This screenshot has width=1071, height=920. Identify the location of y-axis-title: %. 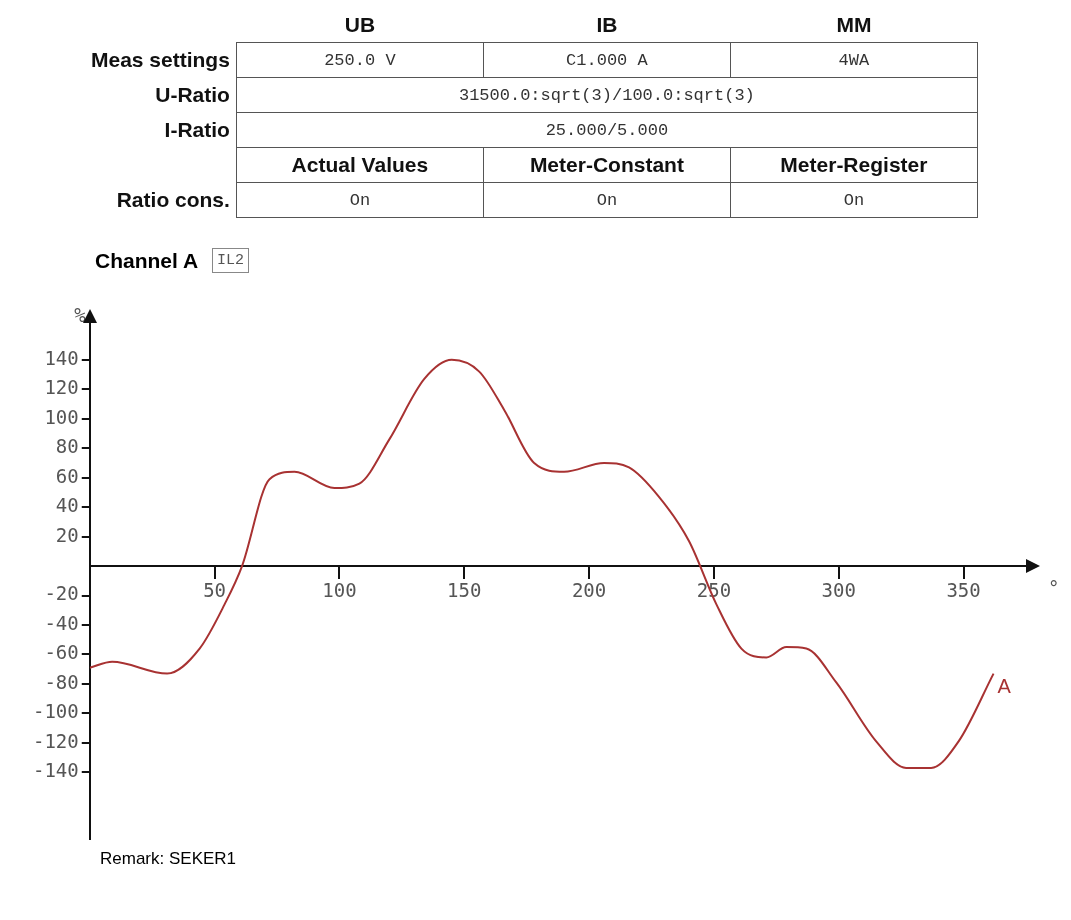
(80, 314).